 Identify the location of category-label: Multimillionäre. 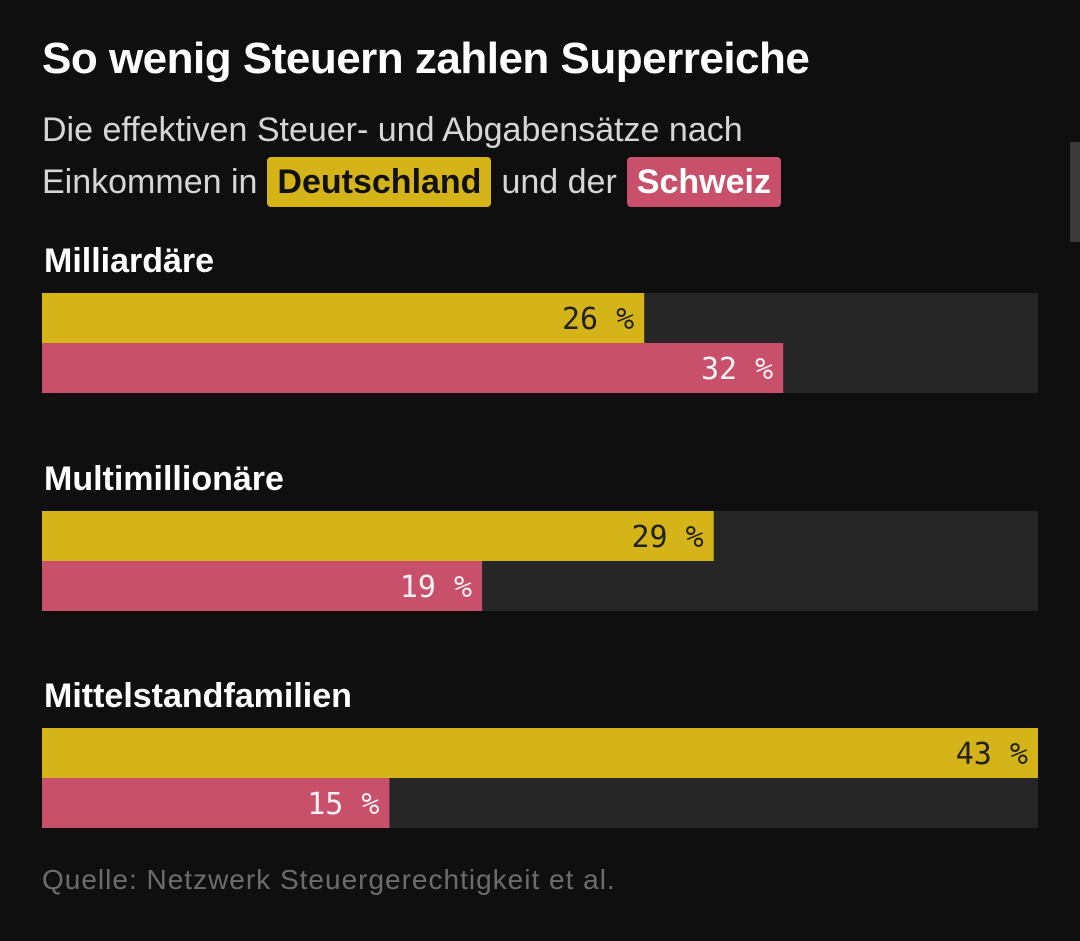
(164, 479).